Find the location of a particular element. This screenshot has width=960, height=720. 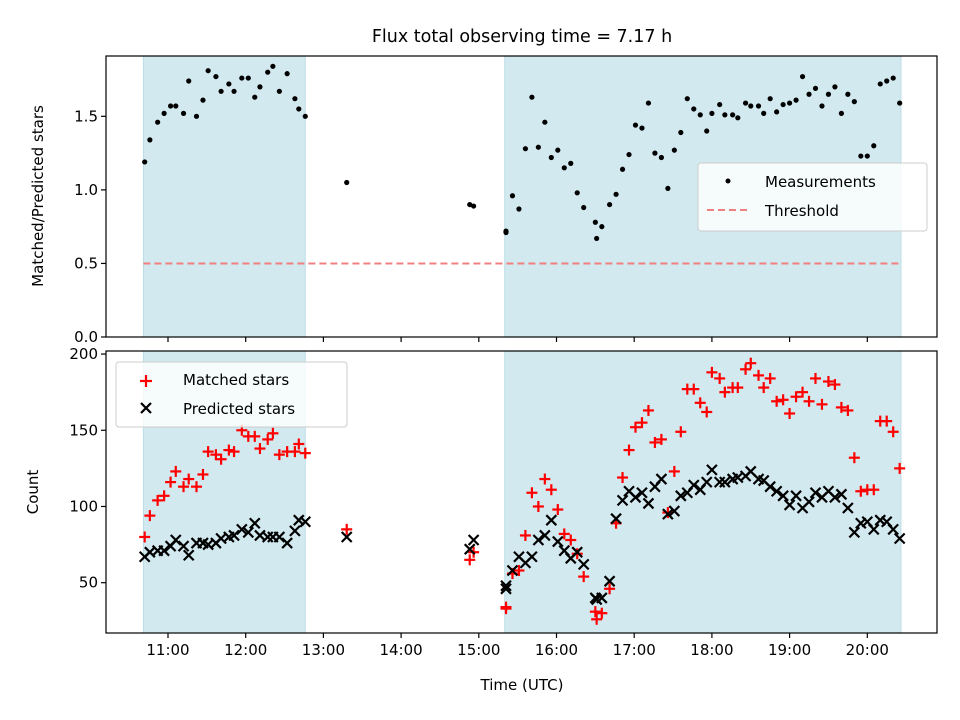

y-tick-label: 1.5 is located at coordinates (86, 116).